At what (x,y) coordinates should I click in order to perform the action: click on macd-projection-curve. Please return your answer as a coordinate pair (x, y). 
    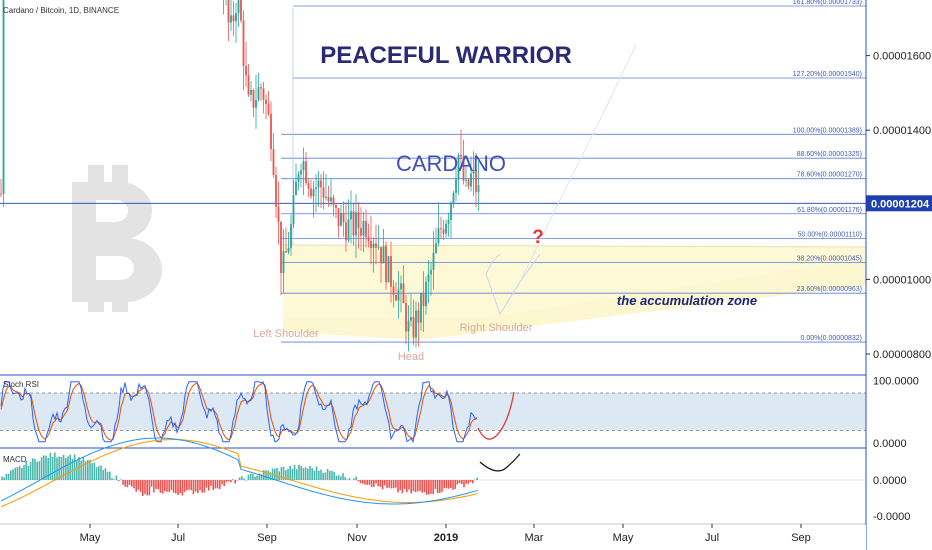
    Looking at the image, I should click on (500, 462).